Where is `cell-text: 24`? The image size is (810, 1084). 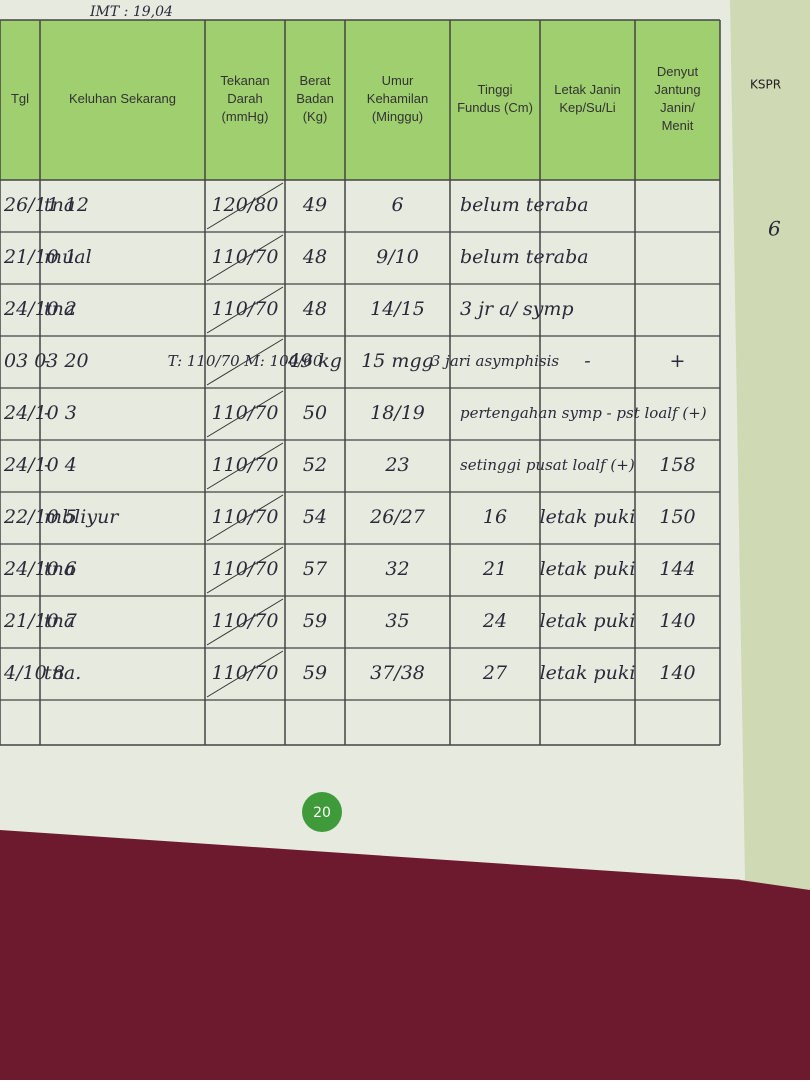
cell-text: 24 is located at coordinates (494, 621).